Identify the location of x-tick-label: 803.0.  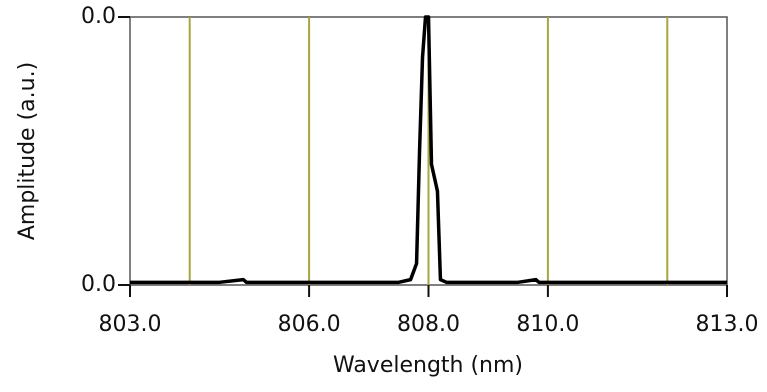
(130, 324).